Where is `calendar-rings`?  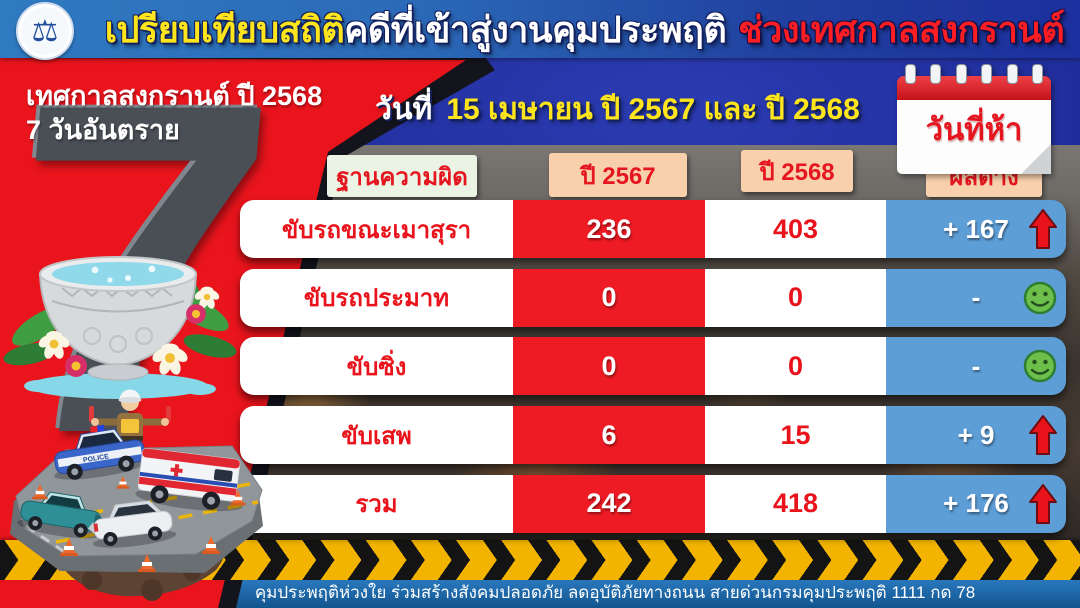 calendar-rings is located at coordinates (974, 74).